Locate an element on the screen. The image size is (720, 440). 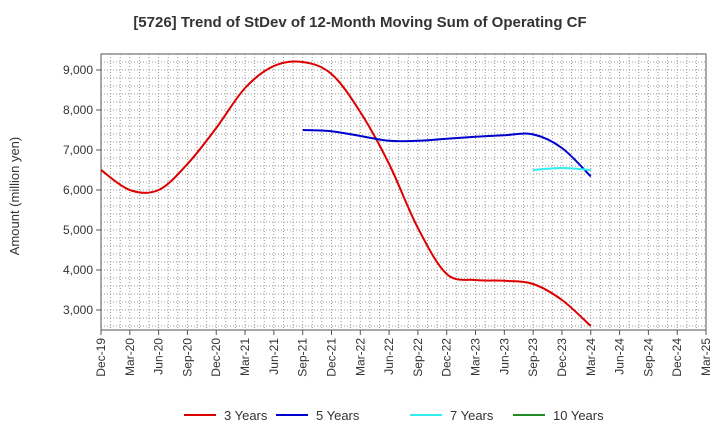
legend: 3 Years 5 Years 7 Years 10 Years is located at coordinates (394, 415).